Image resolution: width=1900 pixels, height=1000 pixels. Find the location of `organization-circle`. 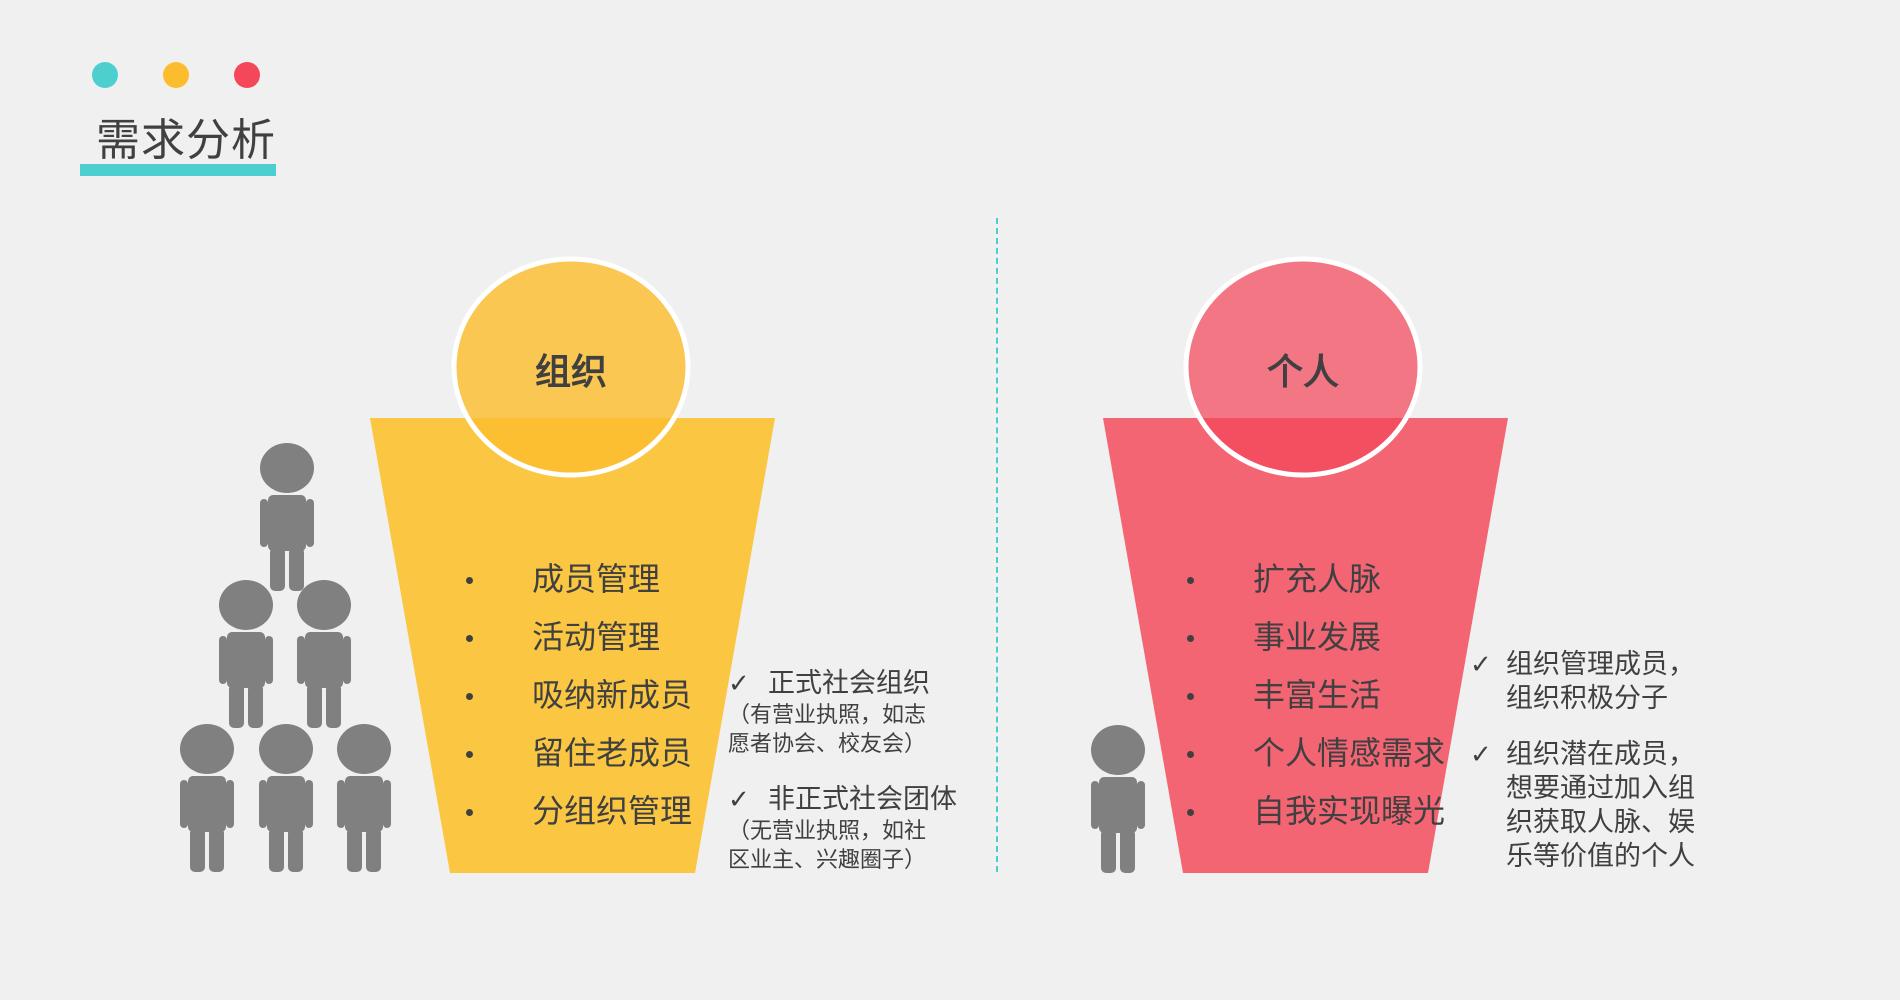

organization-circle is located at coordinates (571, 367).